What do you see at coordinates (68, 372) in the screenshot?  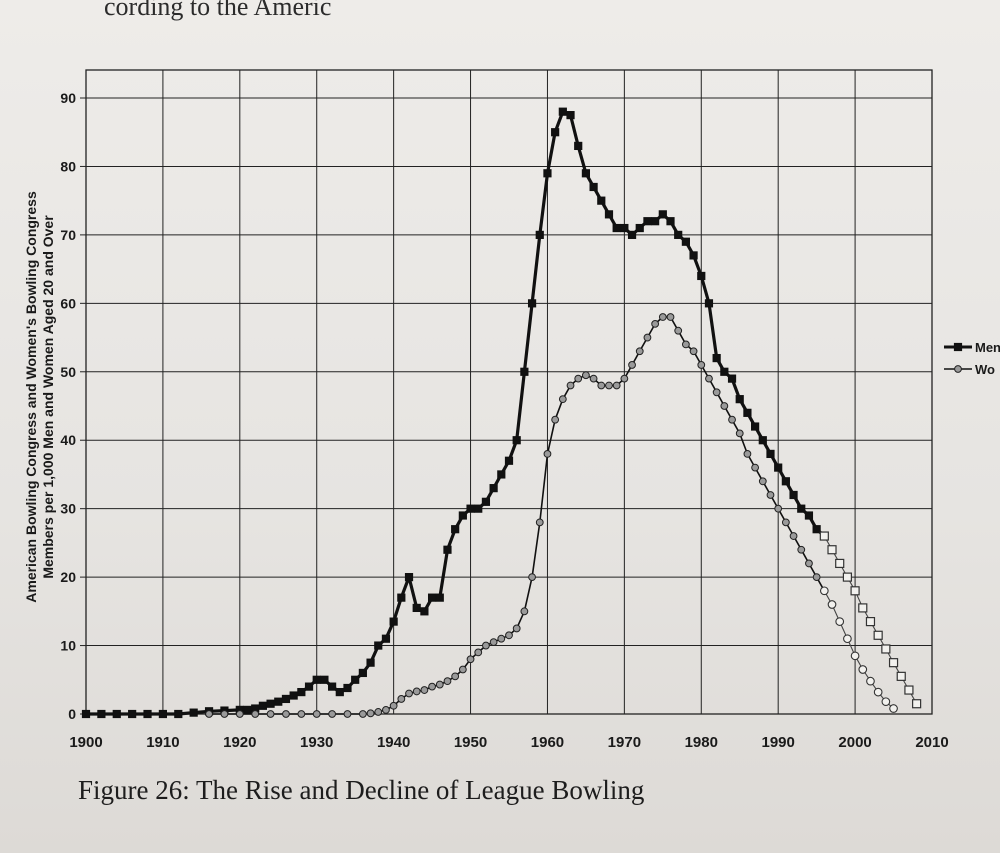 I see `y-tick-label: 50` at bounding box center [68, 372].